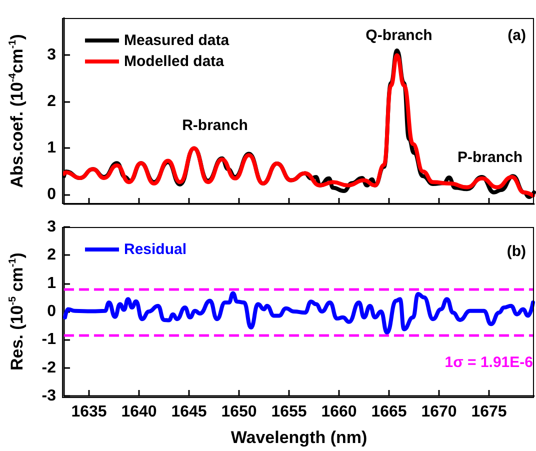 Image resolution: width=536 pixels, height=451 pixels. What do you see at coordinates (177, 40) in the screenshot?
I see `legend-label: Measured data` at bounding box center [177, 40].